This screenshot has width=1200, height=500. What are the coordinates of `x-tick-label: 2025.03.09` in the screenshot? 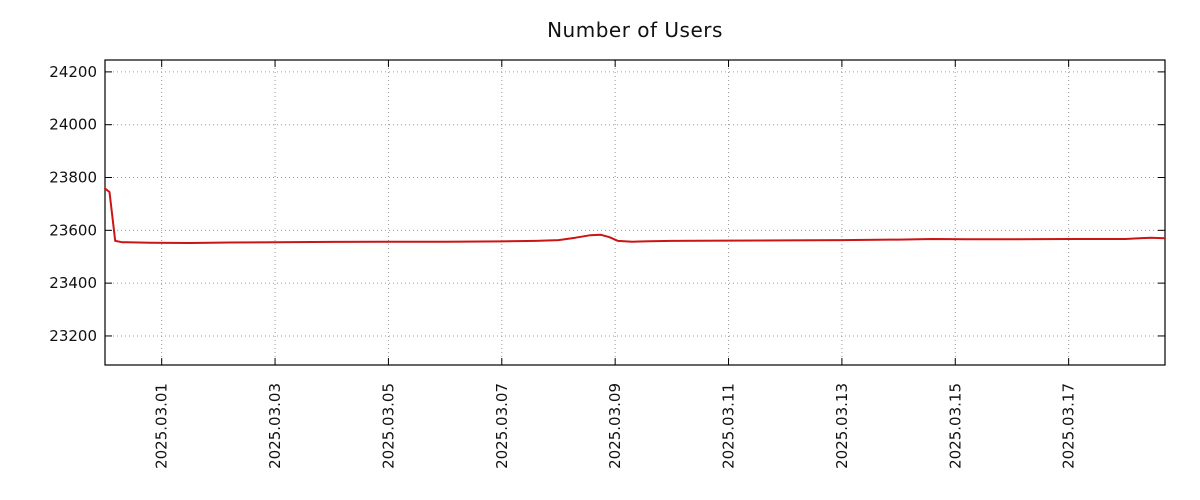 It's located at (615, 426).